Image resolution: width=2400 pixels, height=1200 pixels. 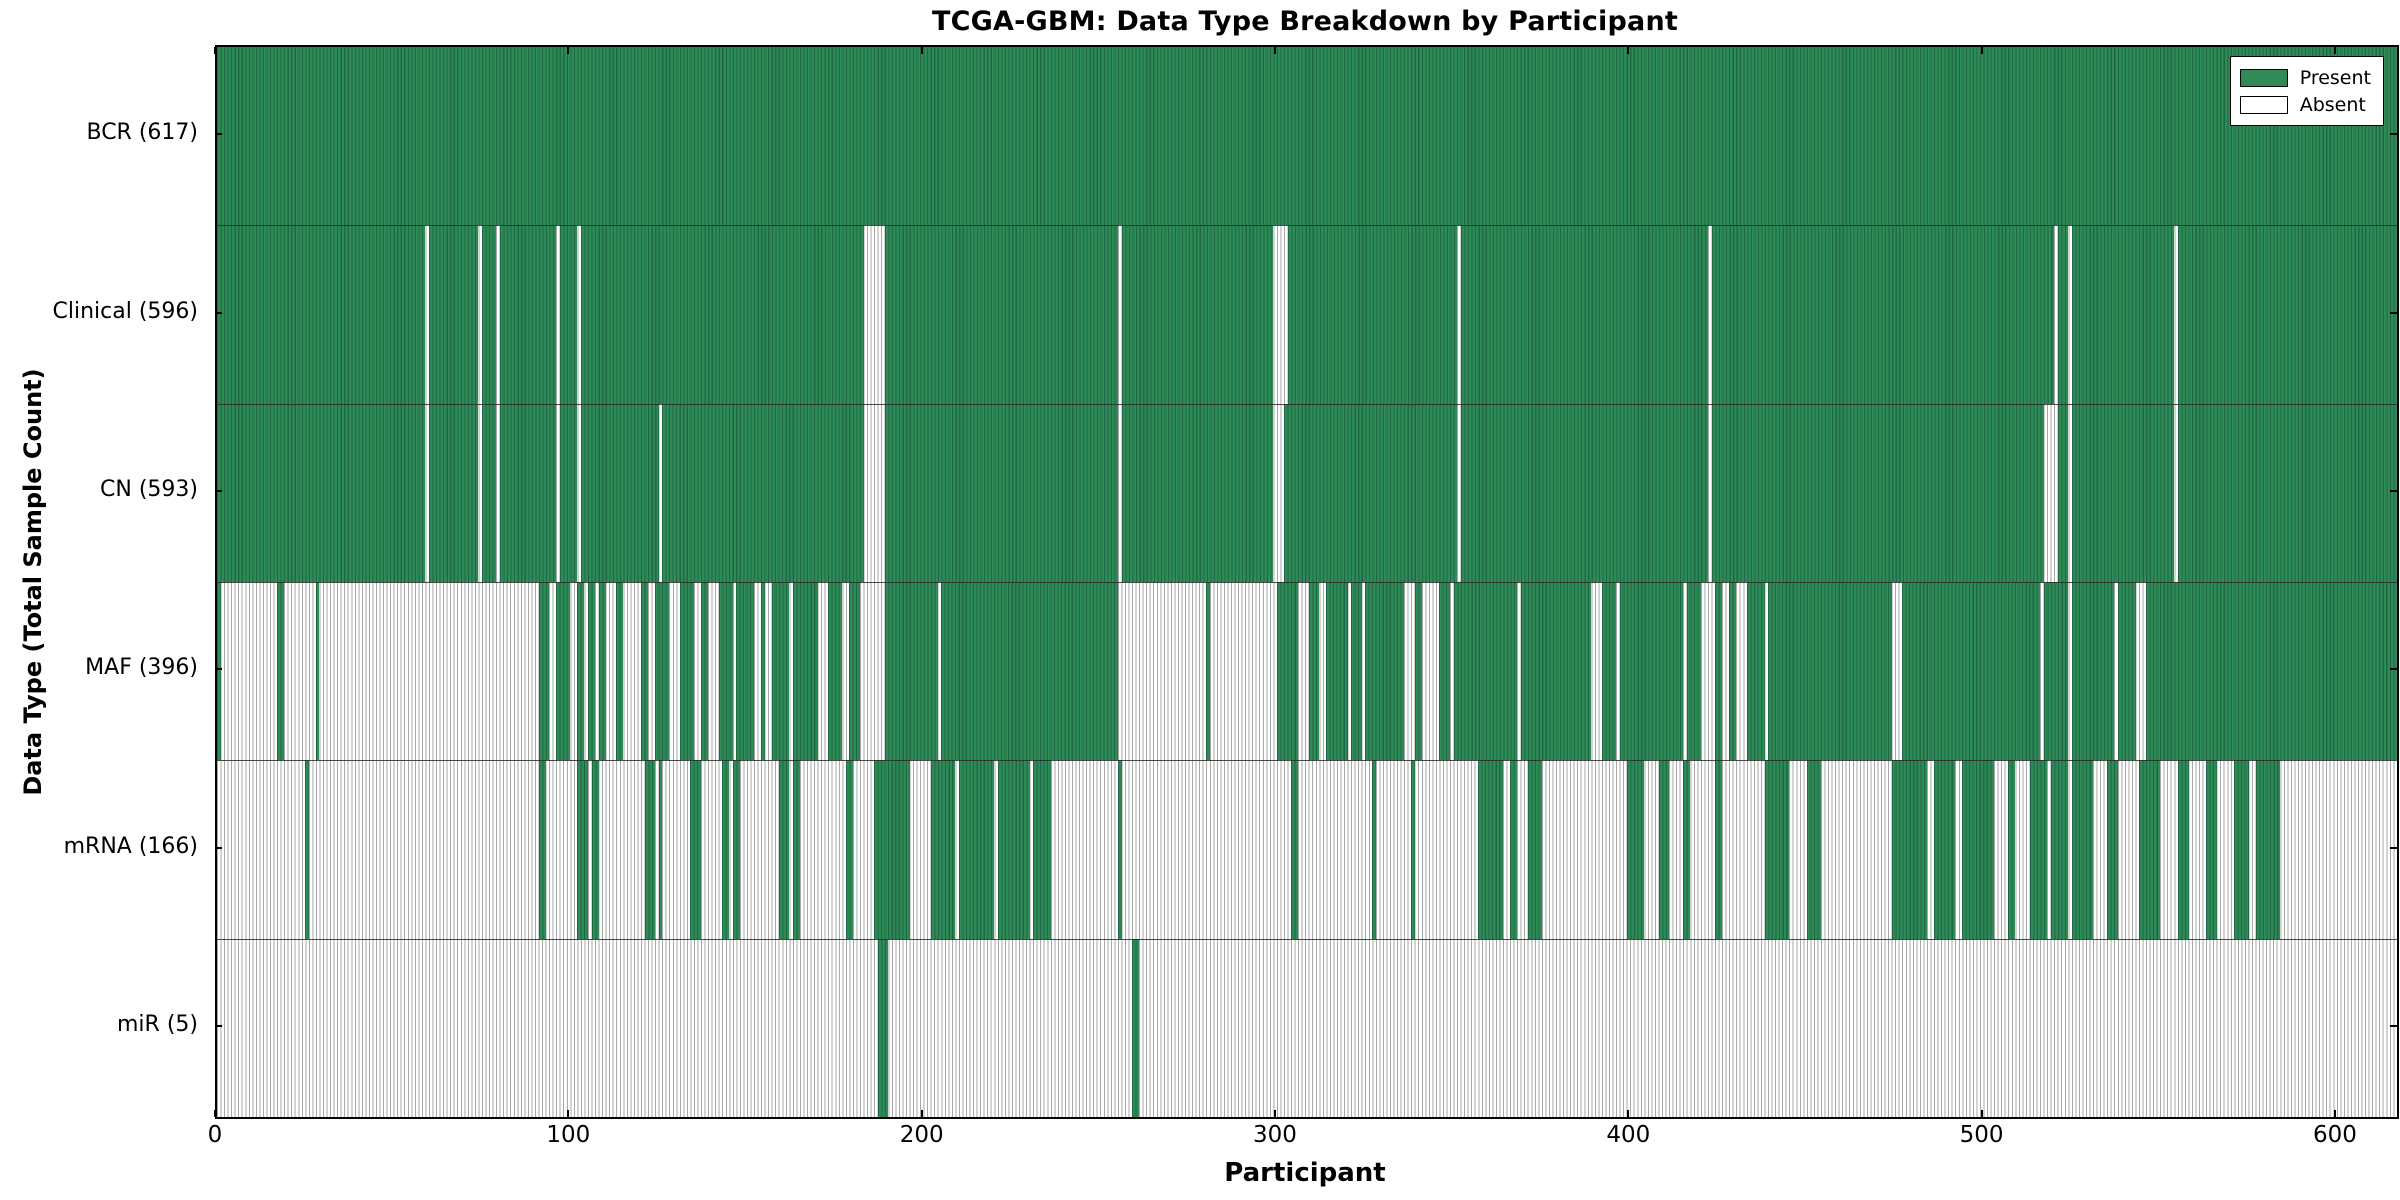 What do you see at coordinates (157, 1024) in the screenshot?
I see `y-tick-label: miR (5)` at bounding box center [157, 1024].